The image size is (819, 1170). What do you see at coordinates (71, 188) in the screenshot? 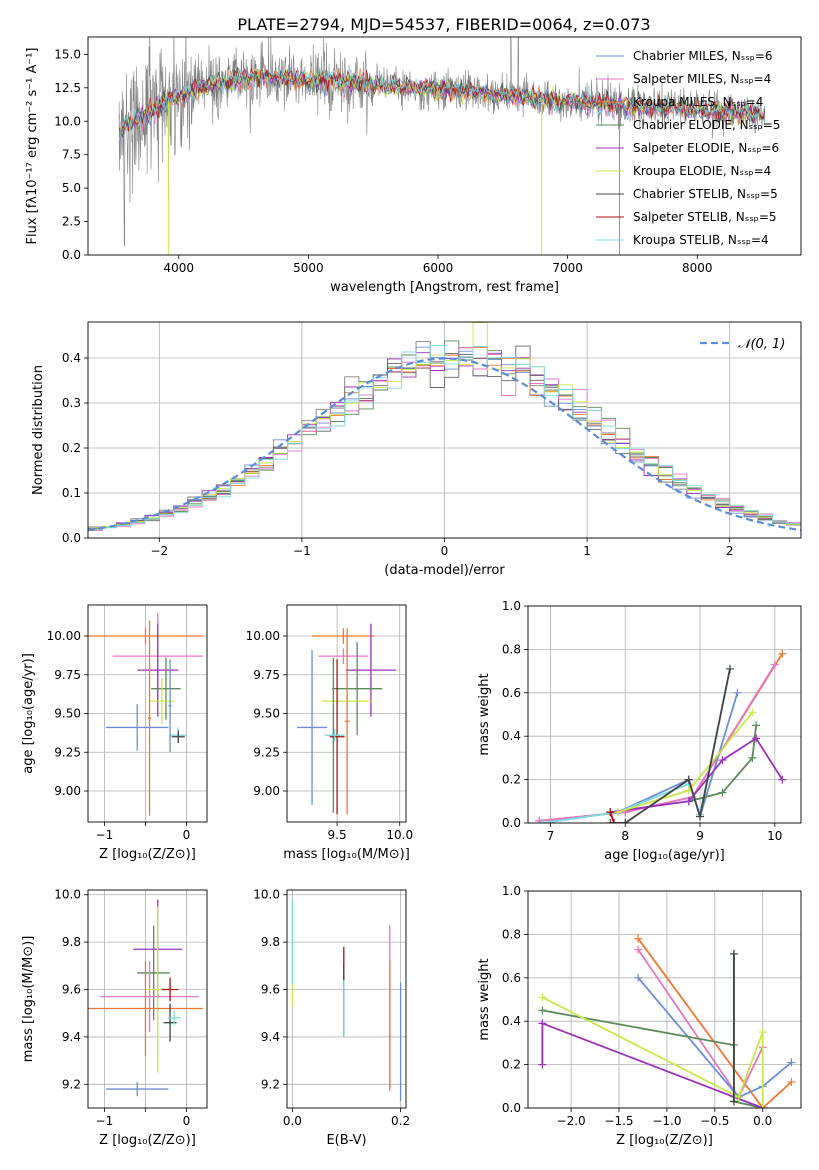
I see `y-tick-label: 5.0` at bounding box center [71, 188].